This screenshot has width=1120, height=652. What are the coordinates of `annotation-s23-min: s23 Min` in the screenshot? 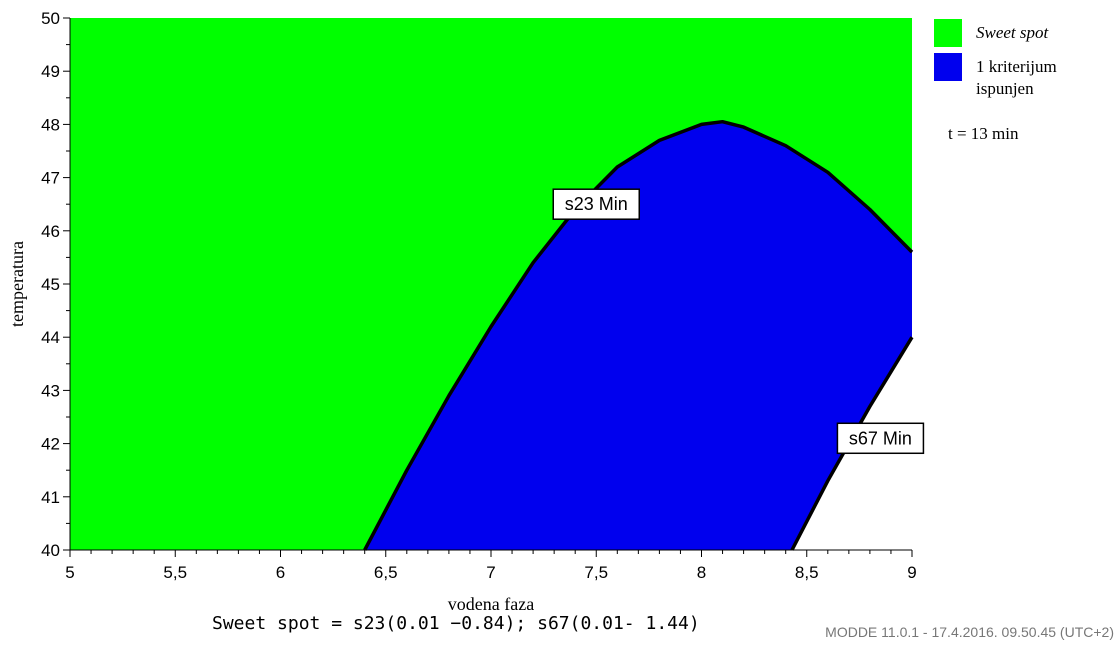 It's located at (596, 204).